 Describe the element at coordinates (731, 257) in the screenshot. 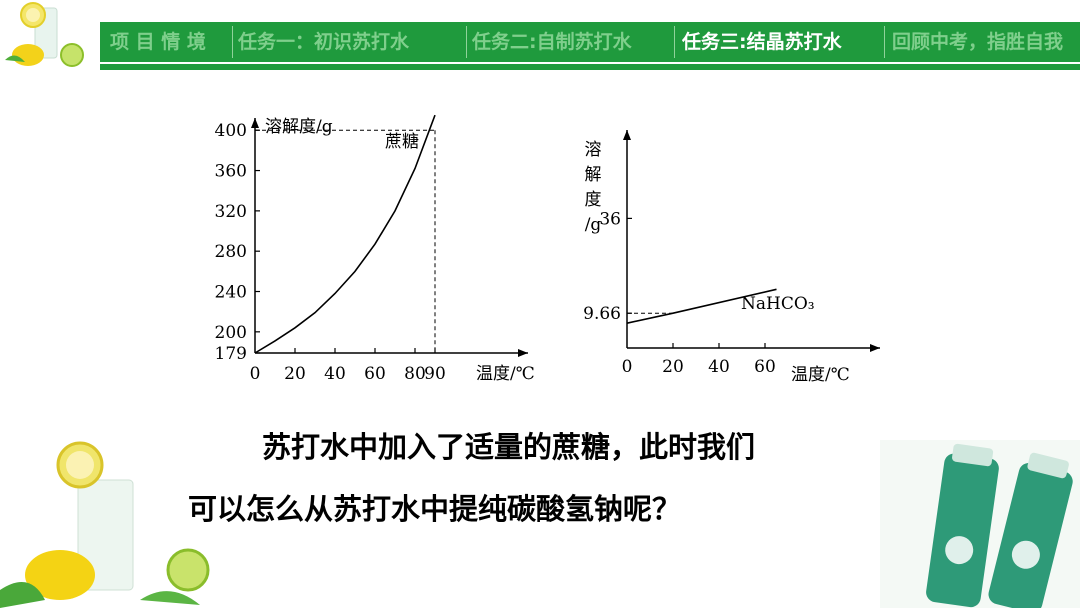

I see `nahco3-solubility-chart: 9.66 36 0 20 40 60 溶解度/g 温度/℃ NaHCO₃` at that location.